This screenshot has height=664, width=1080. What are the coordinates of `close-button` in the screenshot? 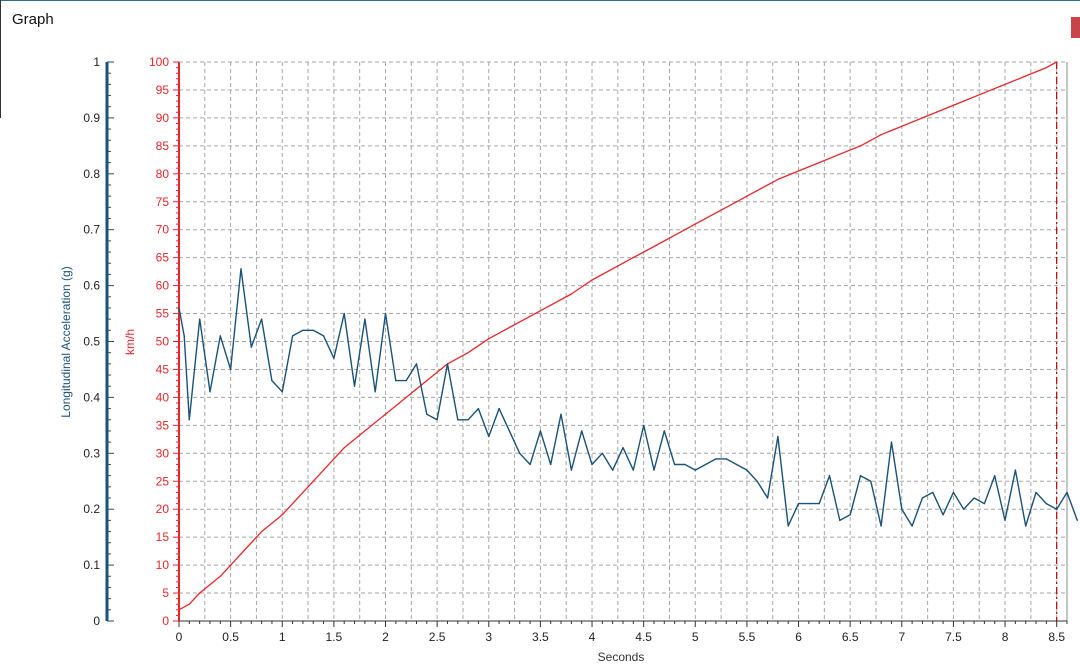 It's located at (1075, 27).